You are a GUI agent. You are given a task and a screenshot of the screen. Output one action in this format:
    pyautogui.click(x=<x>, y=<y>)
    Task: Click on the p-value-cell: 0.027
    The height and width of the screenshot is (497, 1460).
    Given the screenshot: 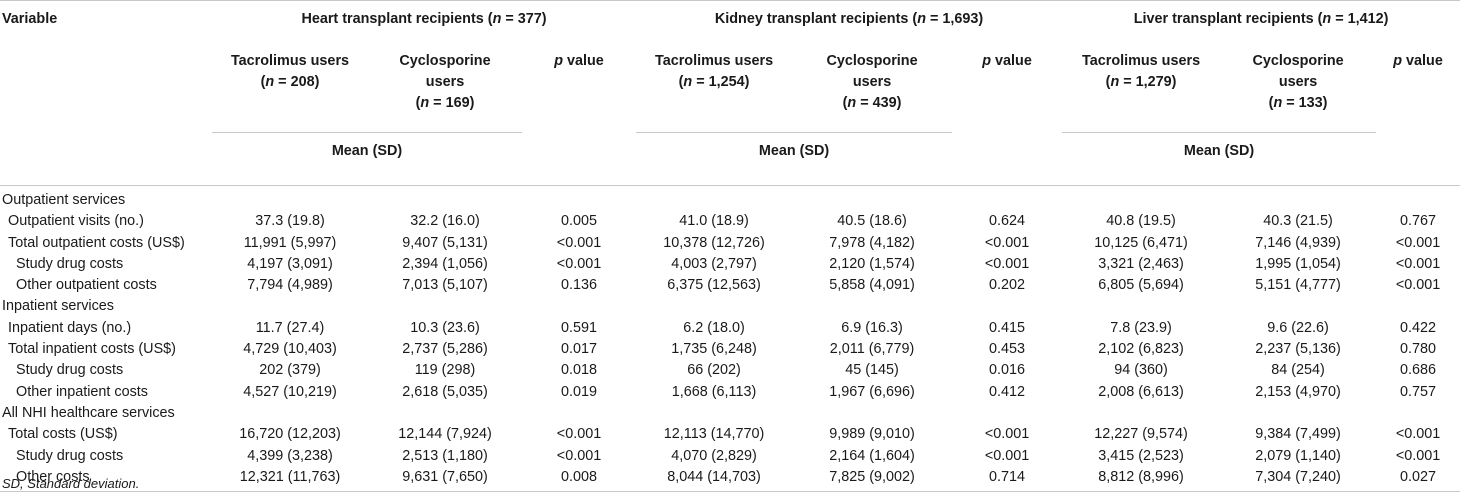 What is the action you would take?
    pyautogui.click(x=1418, y=479)
    